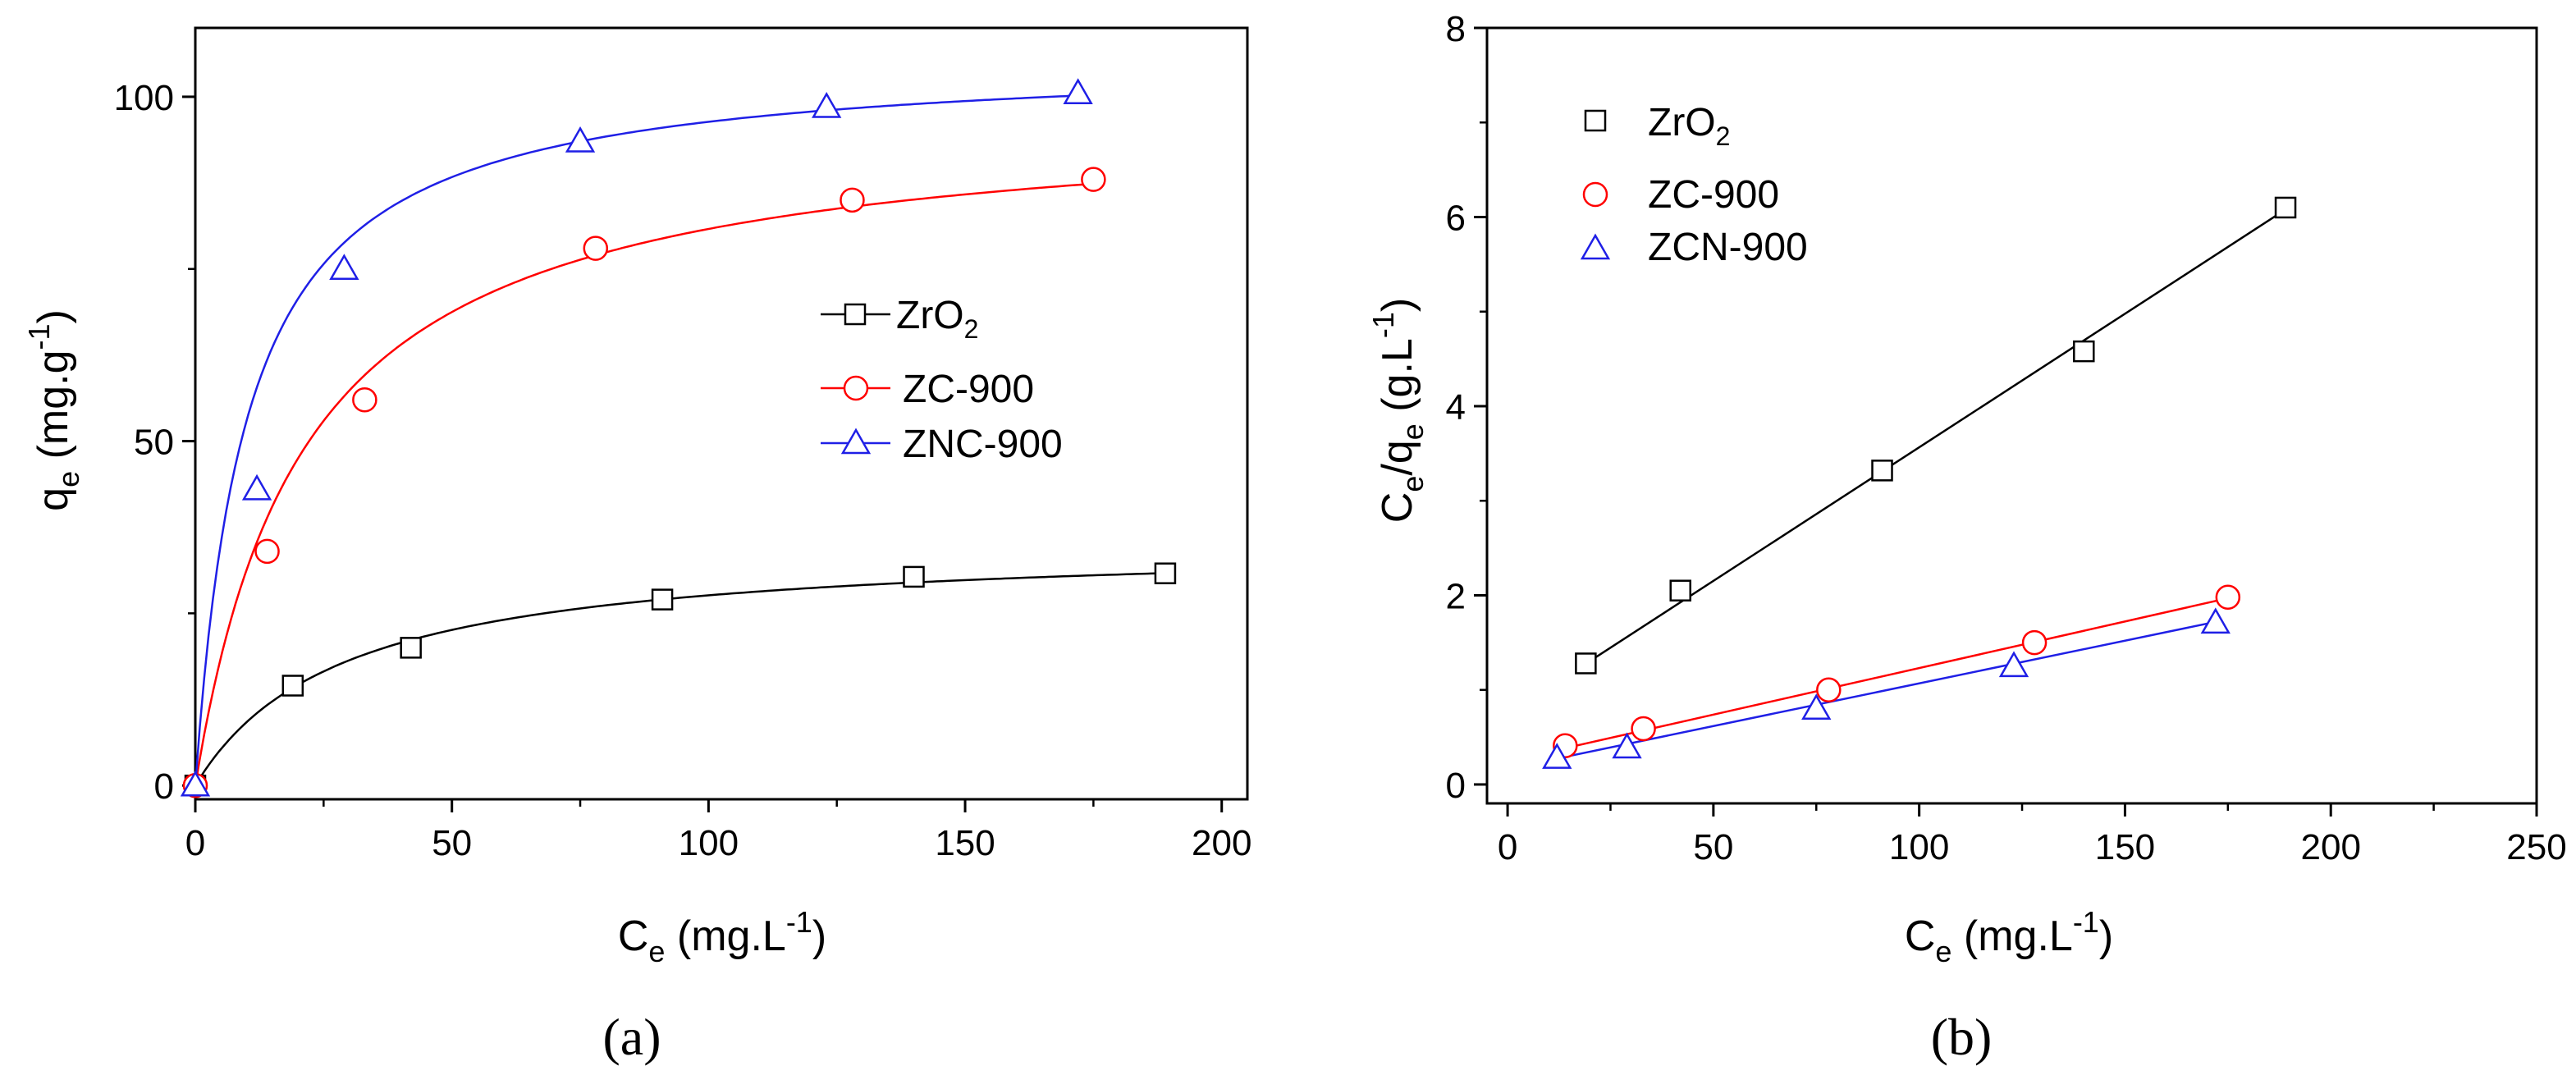  What do you see at coordinates (1595, 120) in the screenshot?
I see `legend-b-marker-square` at bounding box center [1595, 120].